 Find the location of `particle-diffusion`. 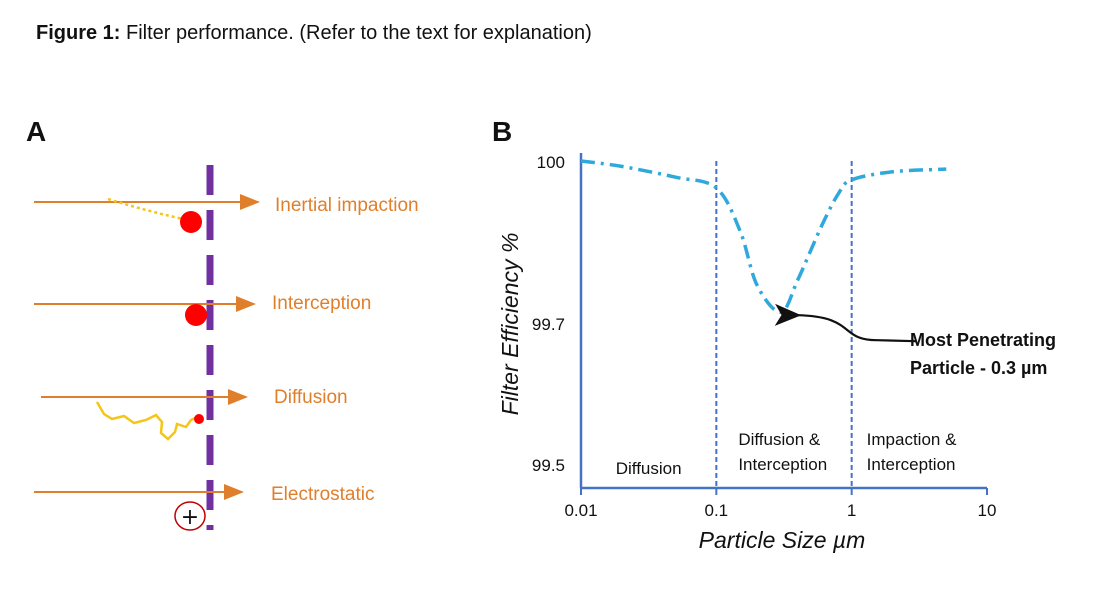

particle-diffusion is located at coordinates (199, 419).